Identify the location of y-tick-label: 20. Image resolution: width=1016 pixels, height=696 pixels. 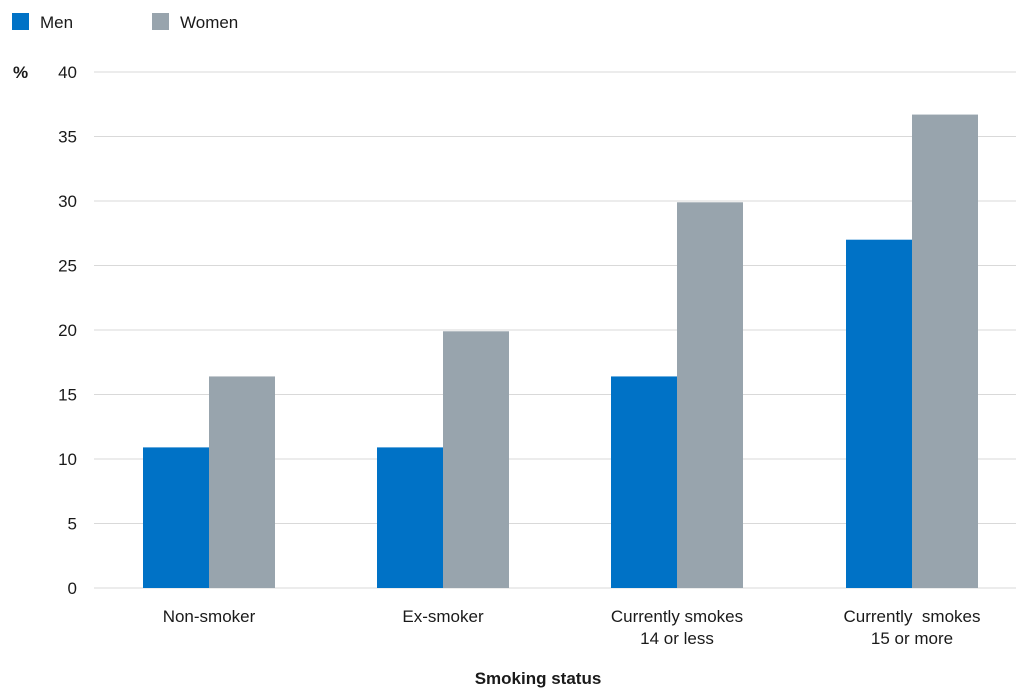
(67, 330).